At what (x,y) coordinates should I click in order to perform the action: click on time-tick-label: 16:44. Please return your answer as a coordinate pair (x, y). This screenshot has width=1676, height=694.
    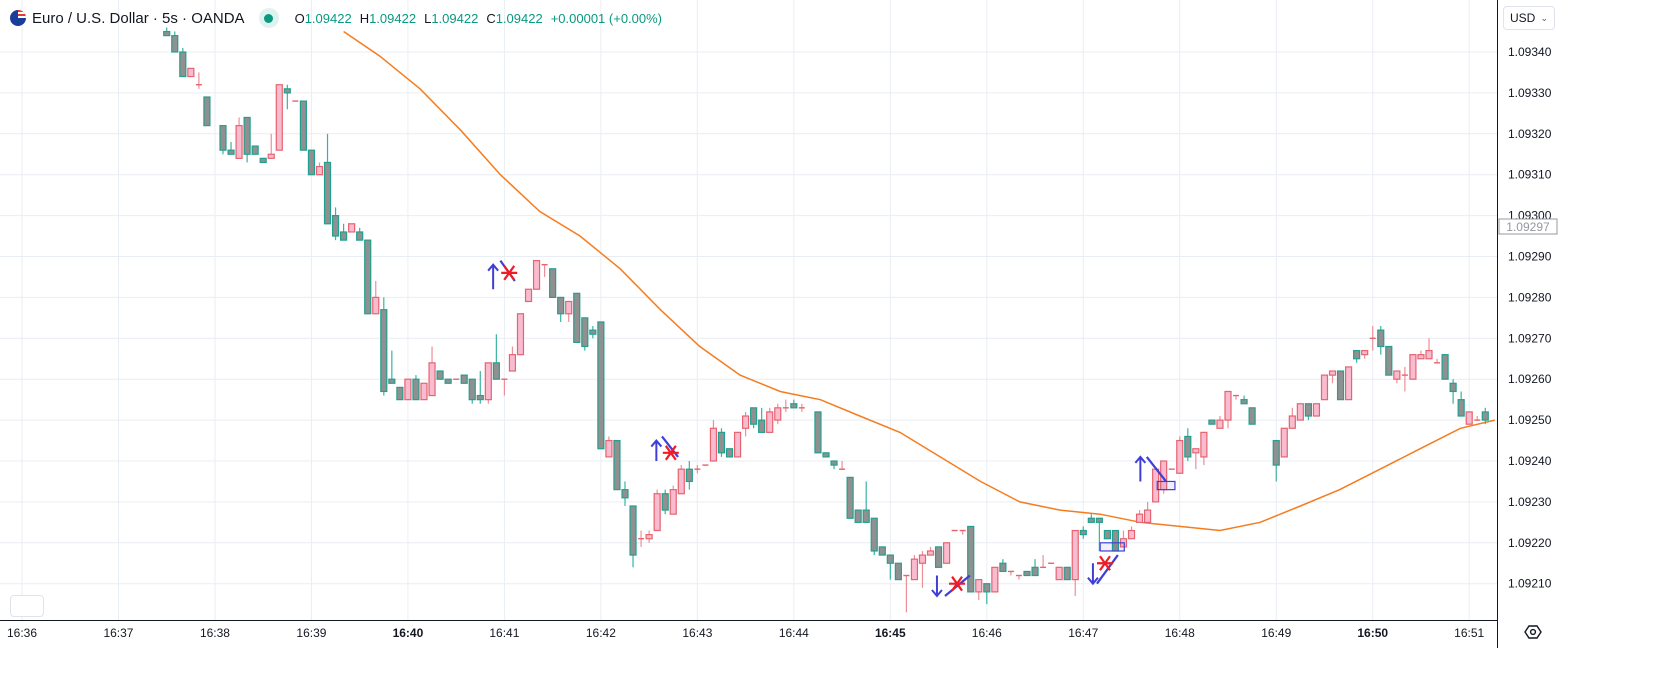
    Looking at the image, I should click on (794, 633).